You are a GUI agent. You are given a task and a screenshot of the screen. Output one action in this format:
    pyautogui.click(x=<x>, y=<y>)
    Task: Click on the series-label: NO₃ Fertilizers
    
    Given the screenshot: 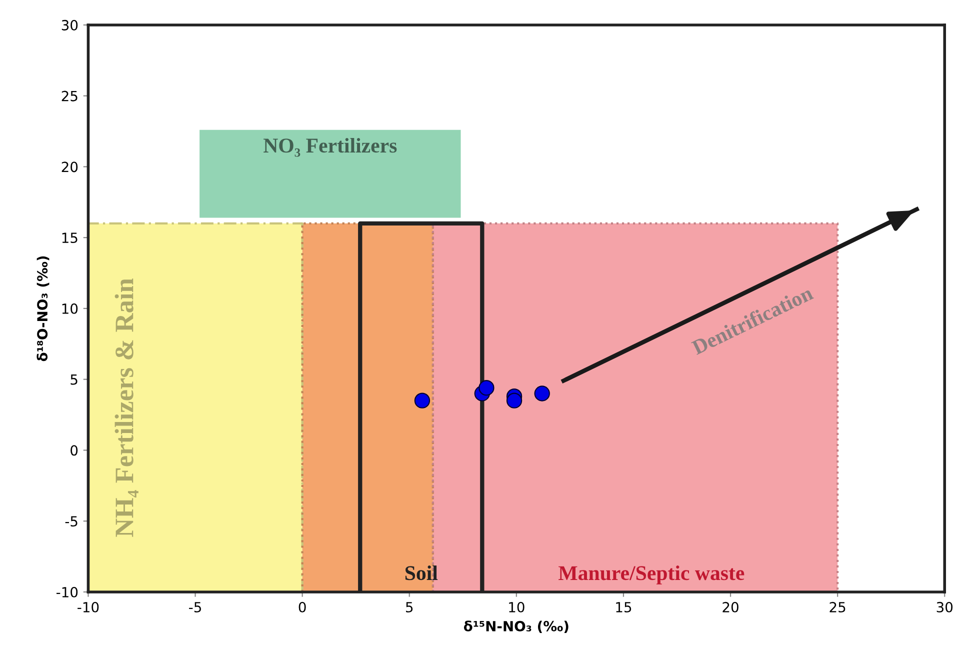 What is the action you would take?
    pyautogui.click(x=330, y=147)
    